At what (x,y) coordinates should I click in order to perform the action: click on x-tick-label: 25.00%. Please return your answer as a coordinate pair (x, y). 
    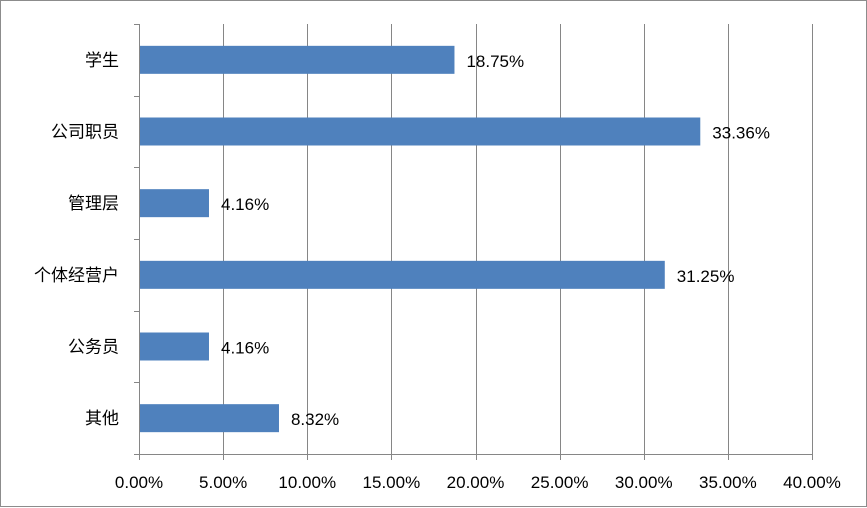
    Looking at the image, I should click on (560, 482).